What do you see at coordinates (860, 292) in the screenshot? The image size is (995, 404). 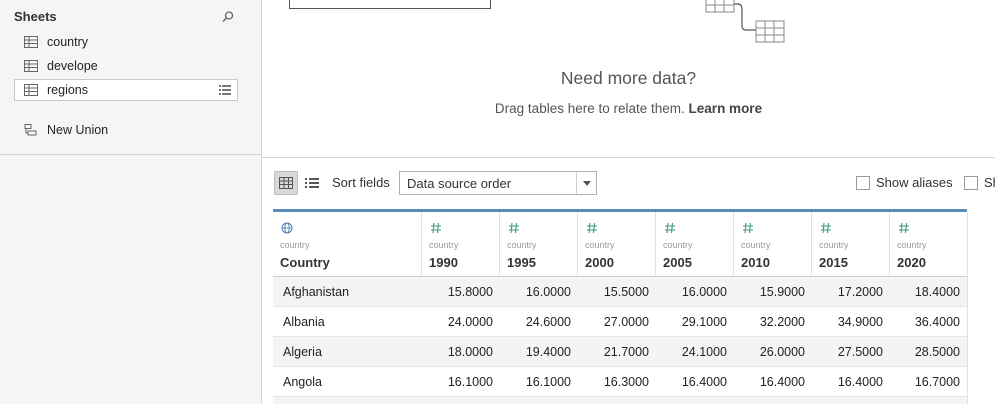 I see `table-cell: 17.2000` at bounding box center [860, 292].